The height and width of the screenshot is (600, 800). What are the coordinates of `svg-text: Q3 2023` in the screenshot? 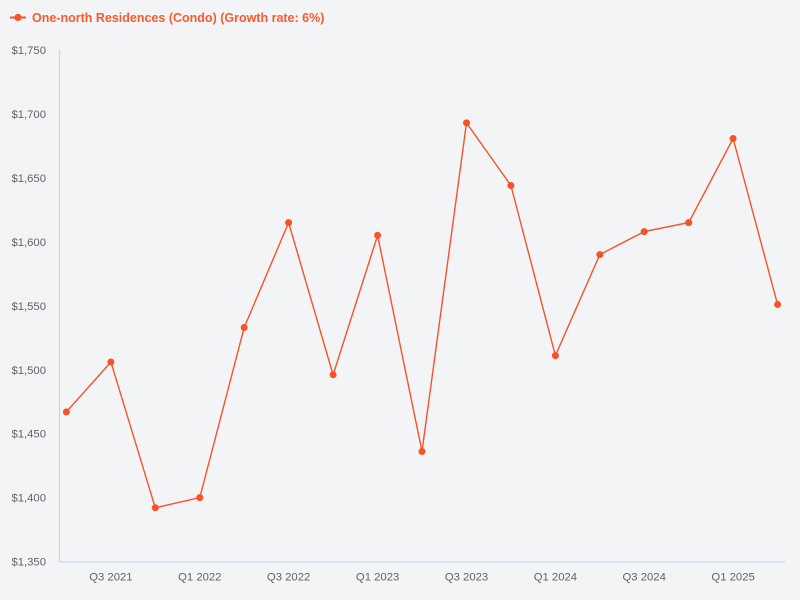 It's located at (466, 578).